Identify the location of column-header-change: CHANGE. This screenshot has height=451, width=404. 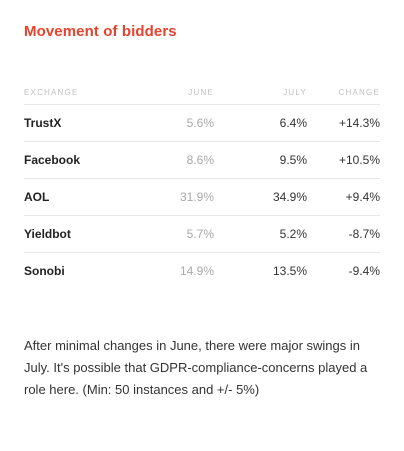
(359, 92).